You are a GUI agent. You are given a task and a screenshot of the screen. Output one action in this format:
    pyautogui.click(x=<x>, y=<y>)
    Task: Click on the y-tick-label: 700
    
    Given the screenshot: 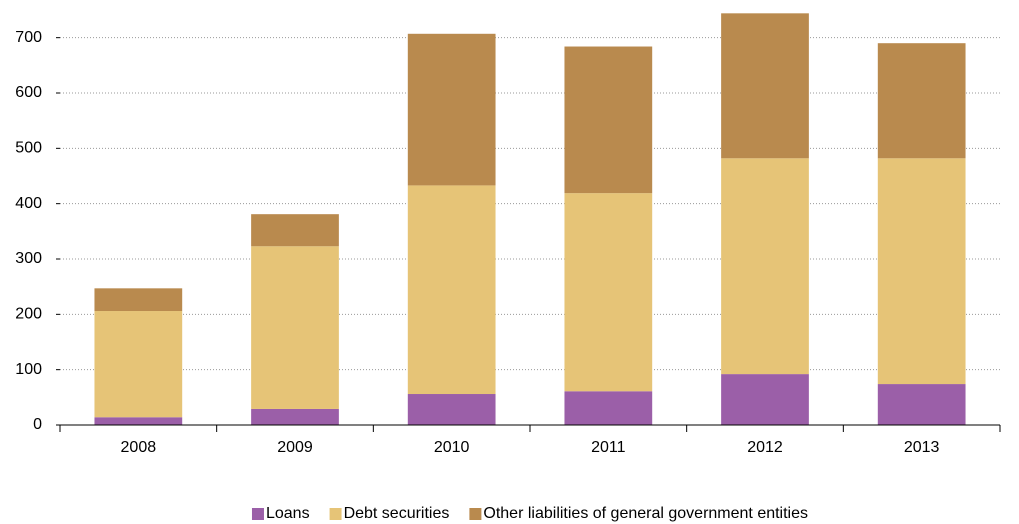 What is the action you would take?
    pyautogui.click(x=28, y=37)
    